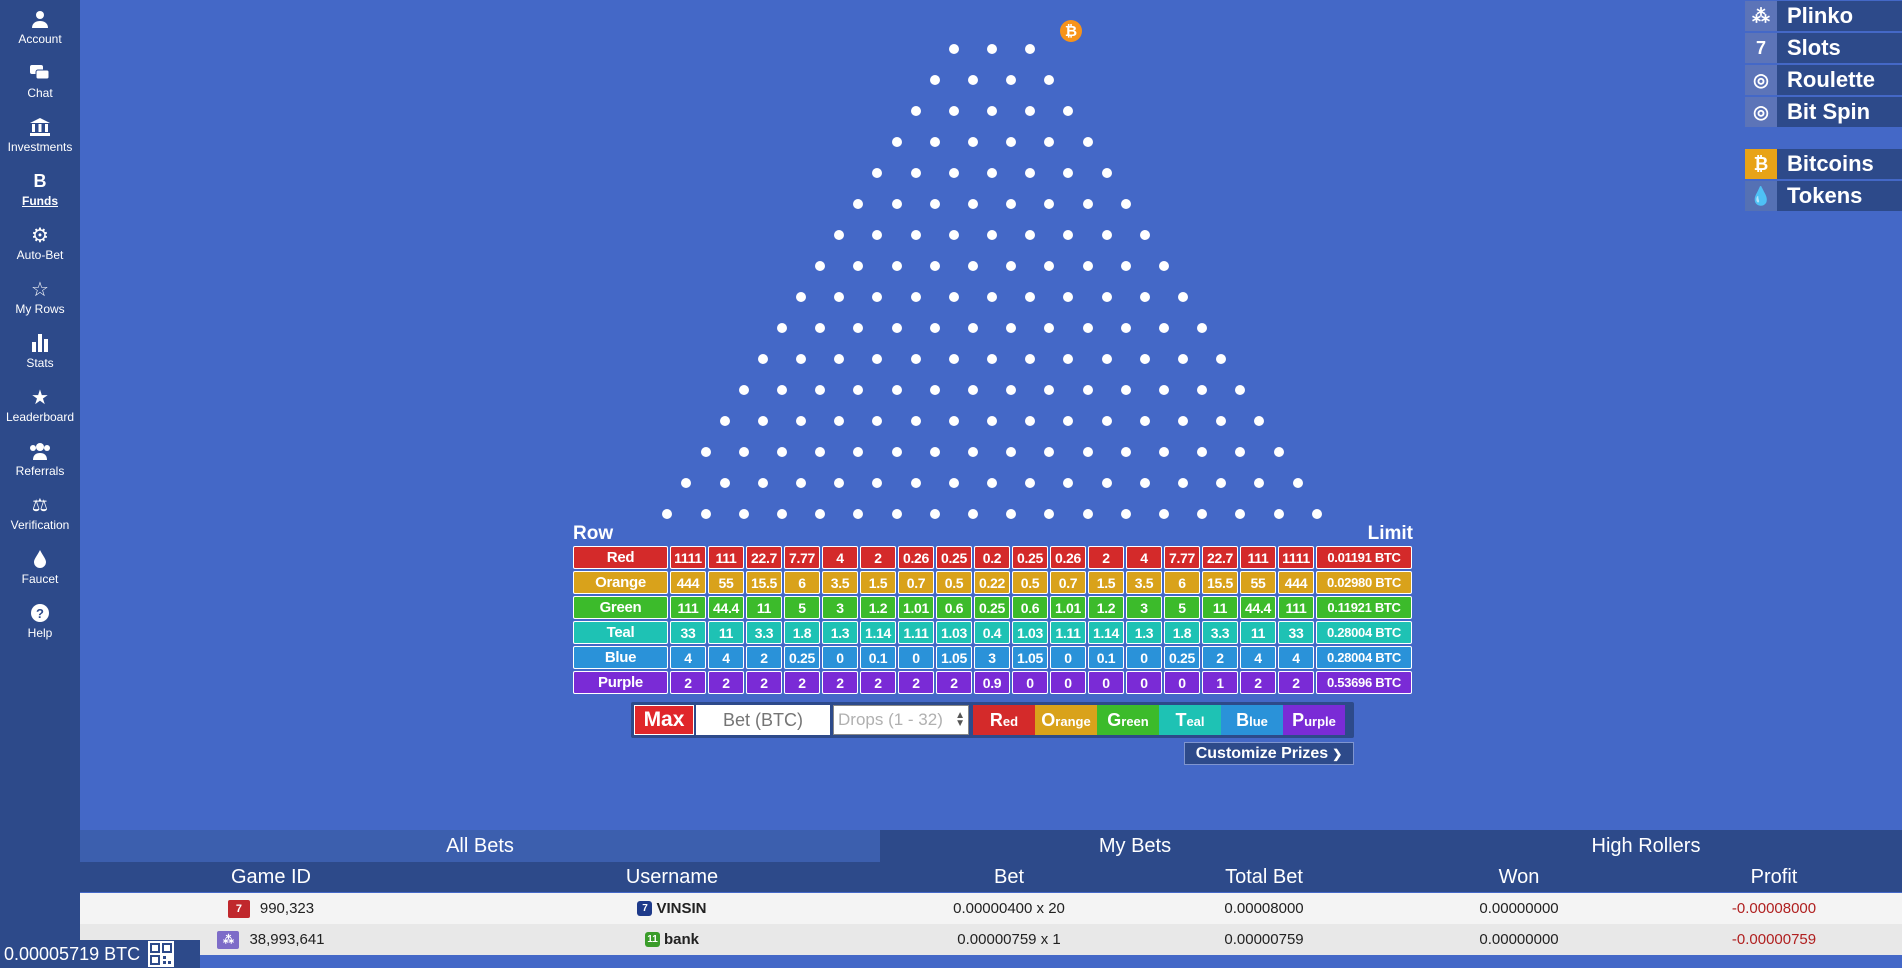 This screenshot has width=1902, height=968. I want to click on nav-item-investments: Investments, so click(40, 137).